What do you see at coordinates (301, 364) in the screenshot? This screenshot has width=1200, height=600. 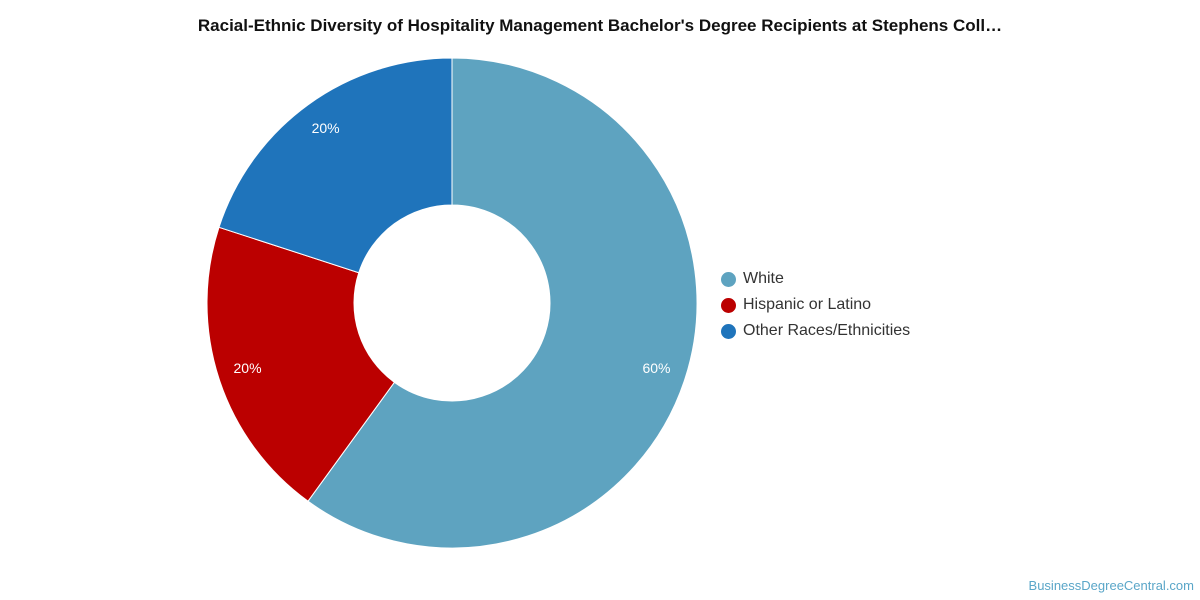 I see `slice-hispanic-or-latino` at bounding box center [301, 364].